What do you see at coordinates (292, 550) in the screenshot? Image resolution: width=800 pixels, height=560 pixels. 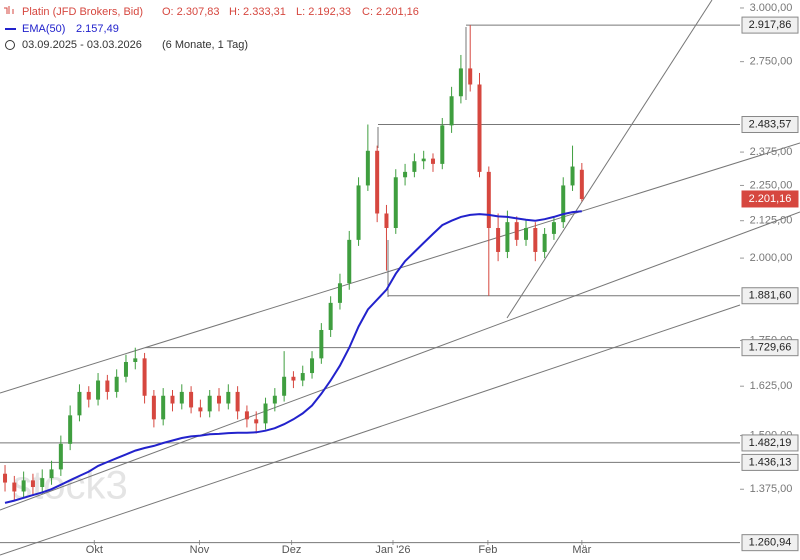 I see `x-tick-label: Dez` at bounding box center [292, 550].